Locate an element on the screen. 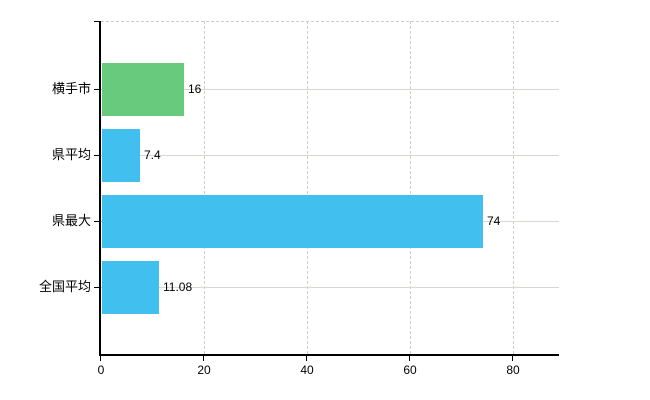 This screenshot has width=650, height=400. bar-value-label: 74 is located at coordinates (494, 221).